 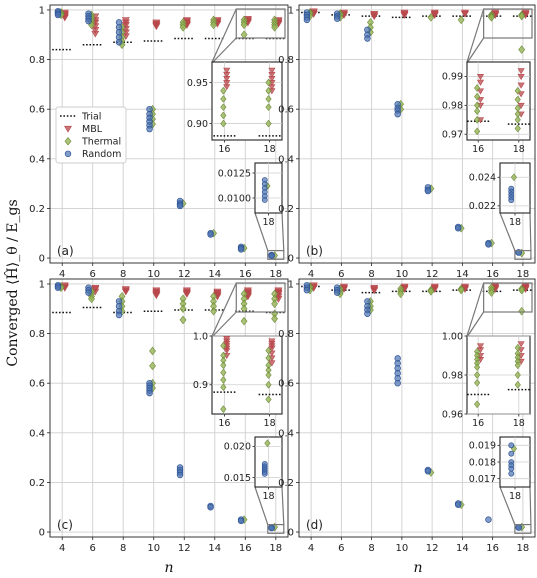 I want to click on inset-2: 0.0100 0.0125 18, so click(x=250, y=195).